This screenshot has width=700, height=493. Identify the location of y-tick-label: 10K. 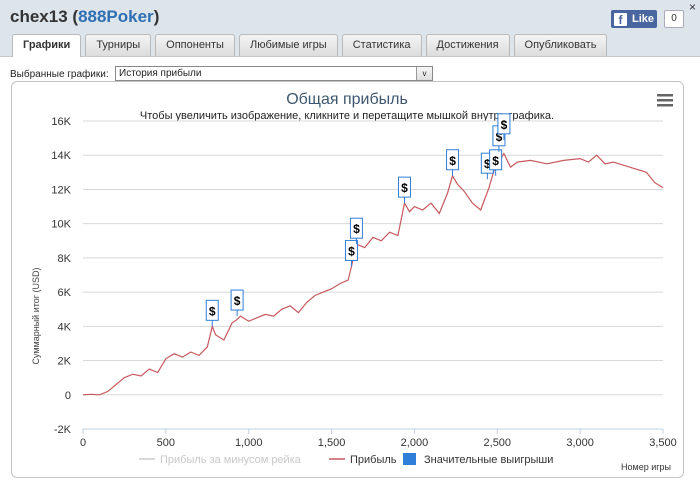
(61, 225).